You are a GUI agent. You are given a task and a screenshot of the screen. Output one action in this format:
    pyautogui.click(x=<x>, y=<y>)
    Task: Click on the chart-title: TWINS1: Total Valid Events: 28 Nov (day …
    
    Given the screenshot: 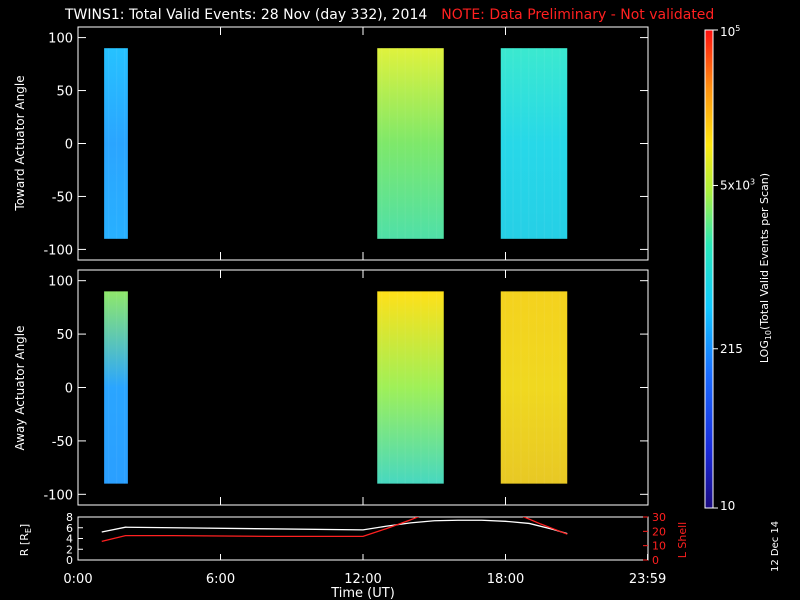 What is the action you would take?
    pyautogui.click(x=389, y=15)
    